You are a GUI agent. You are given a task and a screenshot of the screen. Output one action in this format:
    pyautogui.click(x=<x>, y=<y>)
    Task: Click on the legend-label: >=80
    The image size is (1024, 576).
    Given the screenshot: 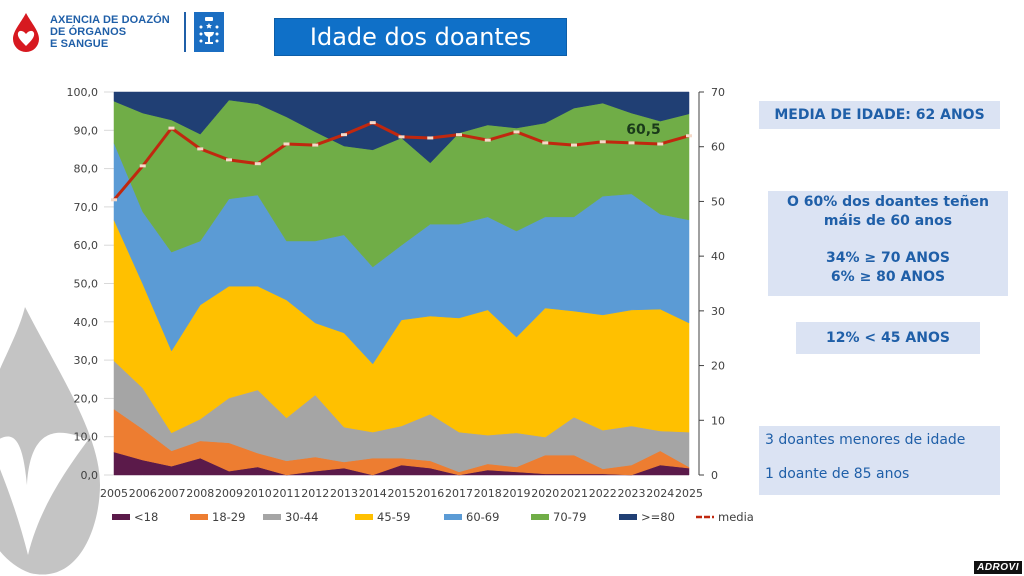 What is the action you would take?
    pyautogui.click(x=658, y=517)
    